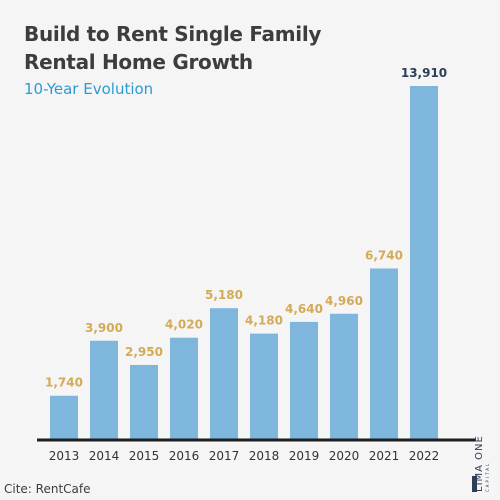 Image resolution: width=500 pixels, height=500 pixels. Describe the element at coordinates (64, 417) in the screenshot. I see `bar-2013` at that location.